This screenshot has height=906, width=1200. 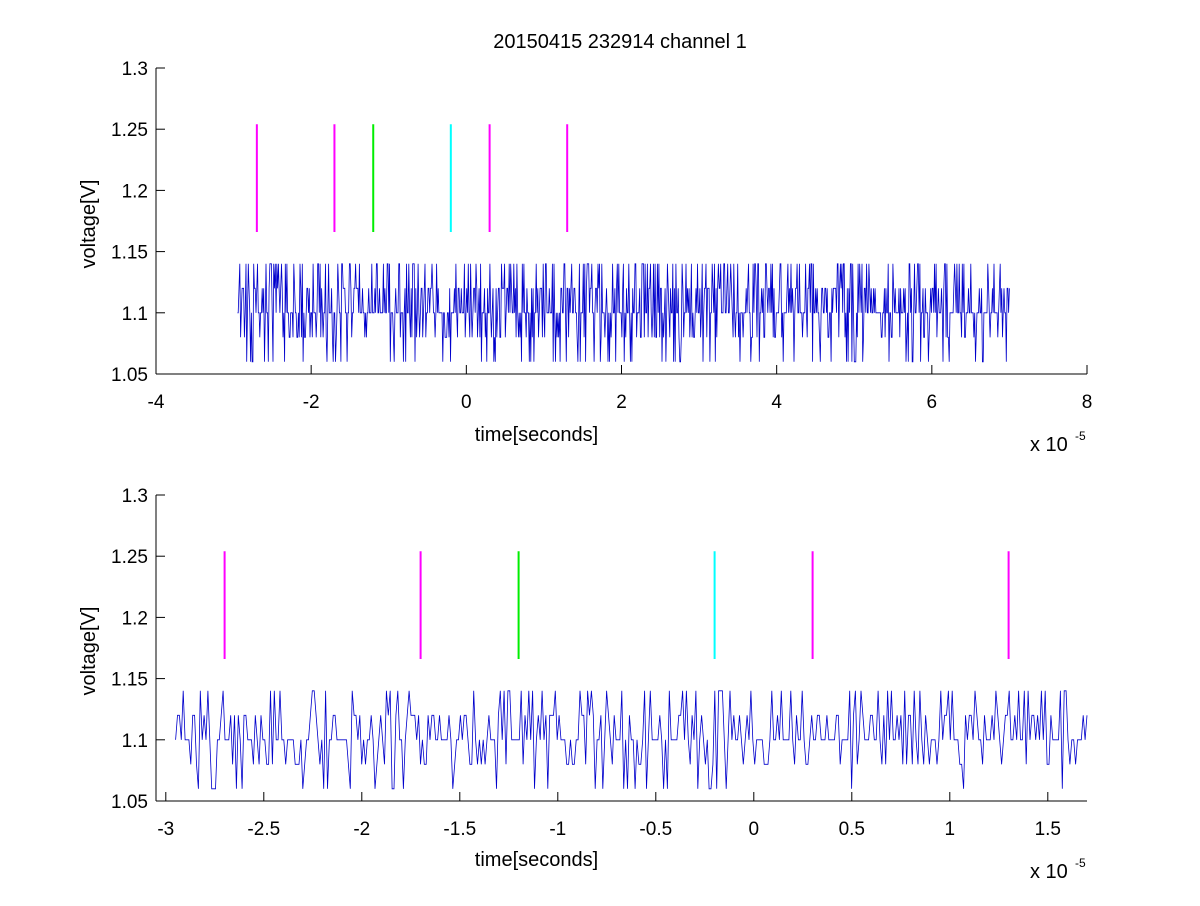 What do you see at coordinates (1087, 402) in the screenshot?
I see `x-tick-label: 8` at bounding box center [1087, 402].